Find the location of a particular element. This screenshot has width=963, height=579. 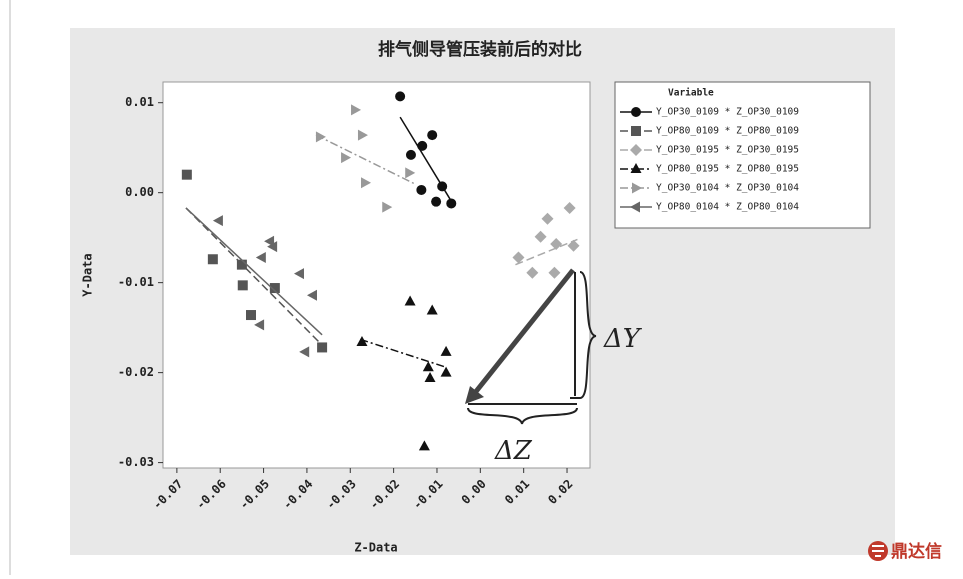

legend-label: Y_OP30_0109 * Z_OP30_0109 is located at coordinates (727, 112).